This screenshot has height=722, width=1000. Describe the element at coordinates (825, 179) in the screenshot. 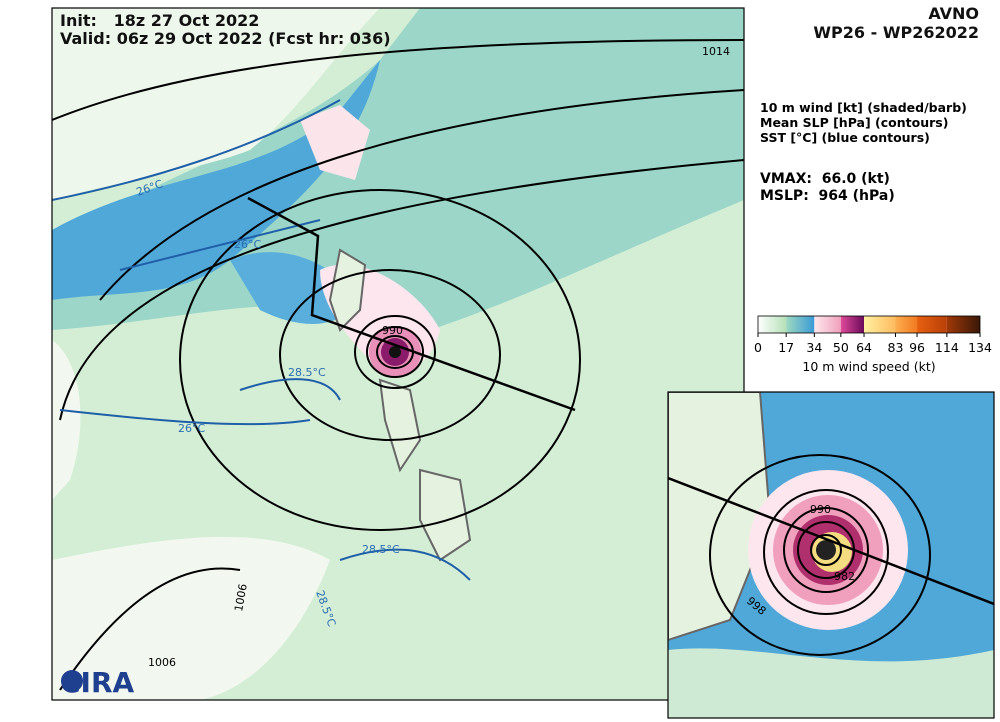

I see `vmax: VMAX: 66.0 (kt)` at that location.